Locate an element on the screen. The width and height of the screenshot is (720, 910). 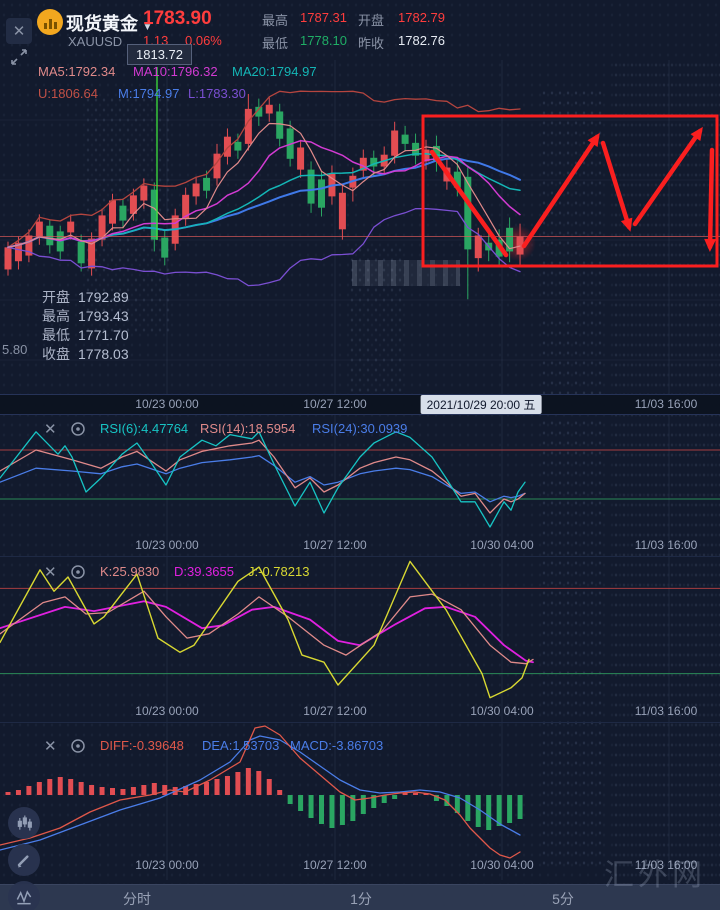
info-close-label: 收盘 is located at coordinates (56, 354).